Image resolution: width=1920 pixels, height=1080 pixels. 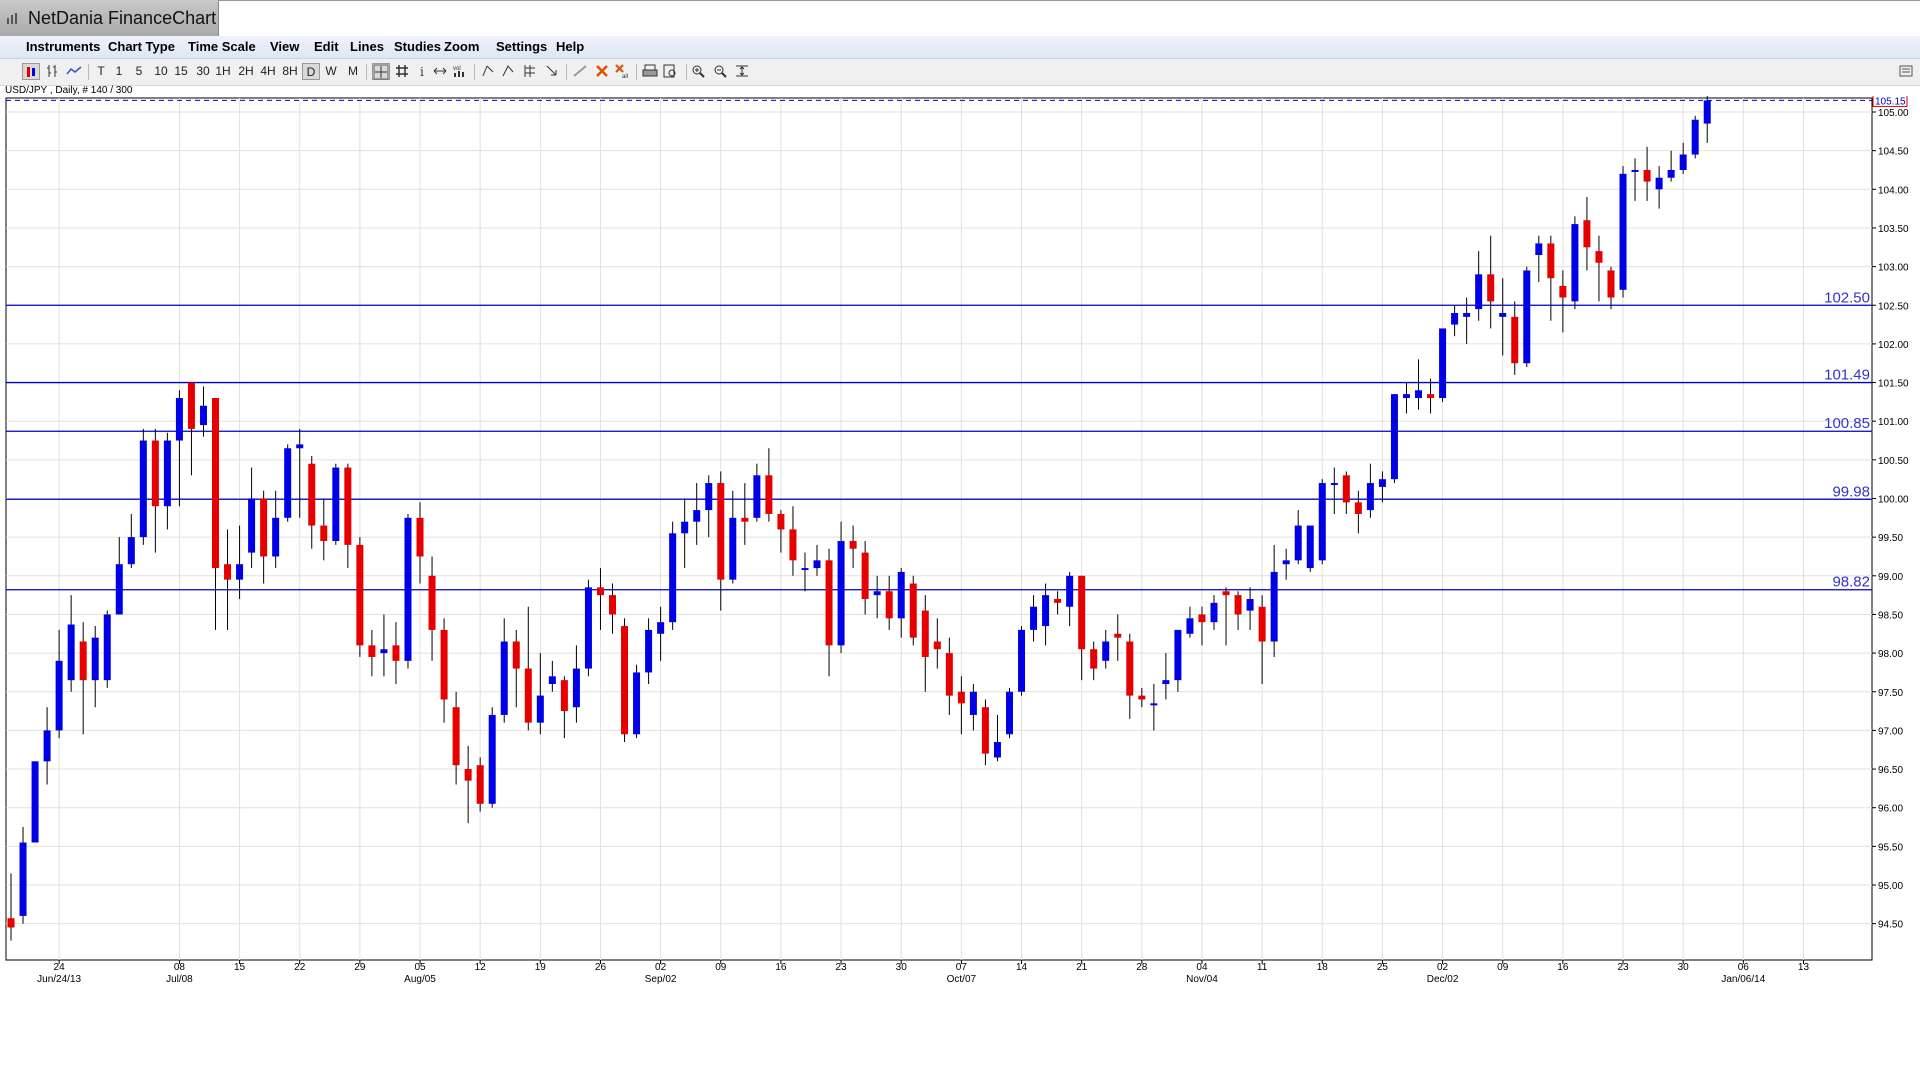 I want to click on menu-help: Help, so click(x=570, y=46).